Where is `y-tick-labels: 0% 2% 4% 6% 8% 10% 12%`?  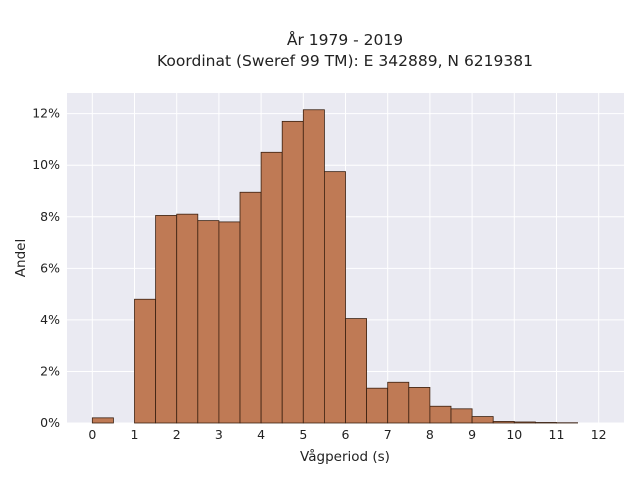
y-tick-labels: 0% 2% 4% 6% 8% 10% 12% is located at coordinates (46, 268).